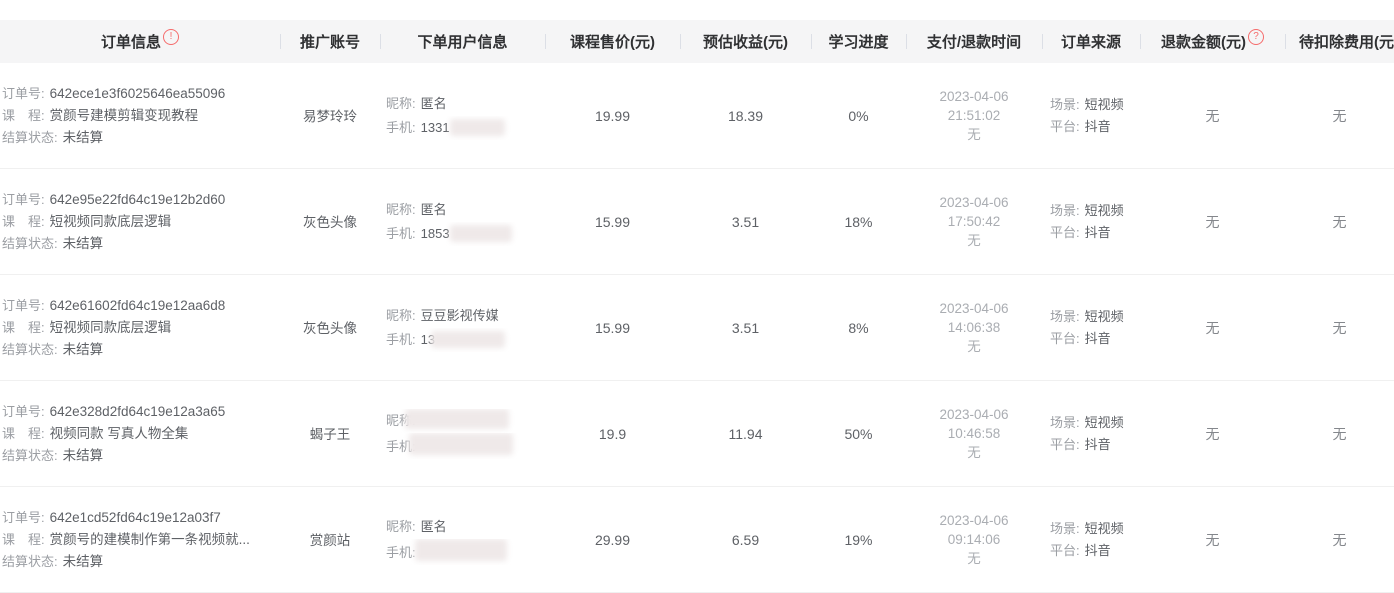 This screenshot has width=1394, height=593. I want to click on progress-value: 8%, so click(858, 327).